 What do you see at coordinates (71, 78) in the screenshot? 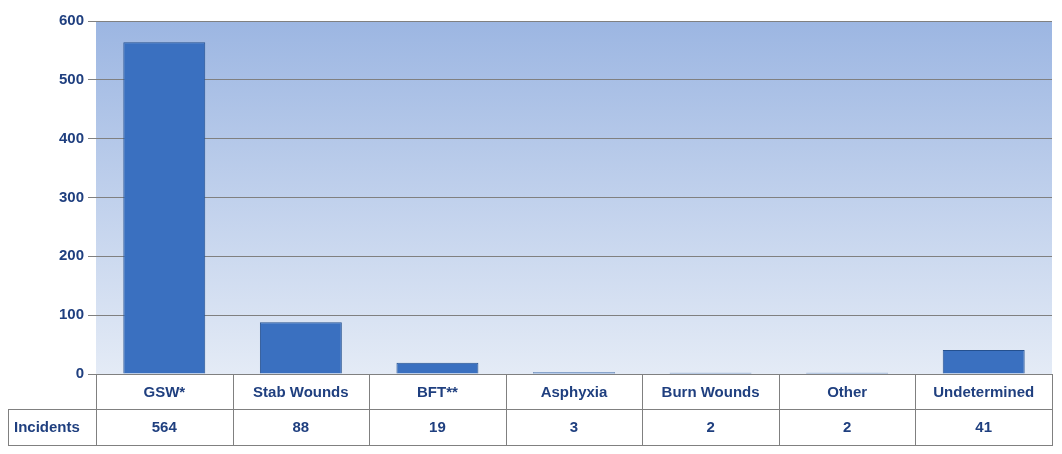
I see `y-tick-label: 500` at bounding box center [71, 78].